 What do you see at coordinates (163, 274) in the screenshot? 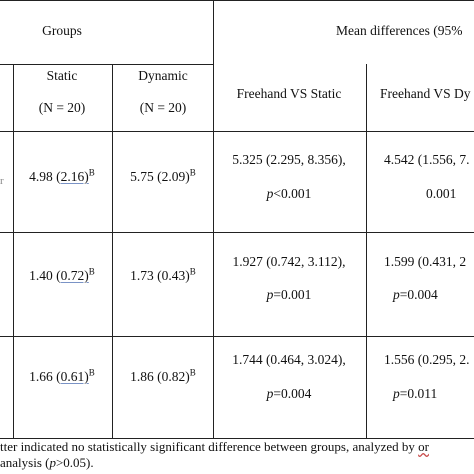
I see `row2-dynamic-cell: 1.73 (0.43)B` at bounding box center [163, 274].